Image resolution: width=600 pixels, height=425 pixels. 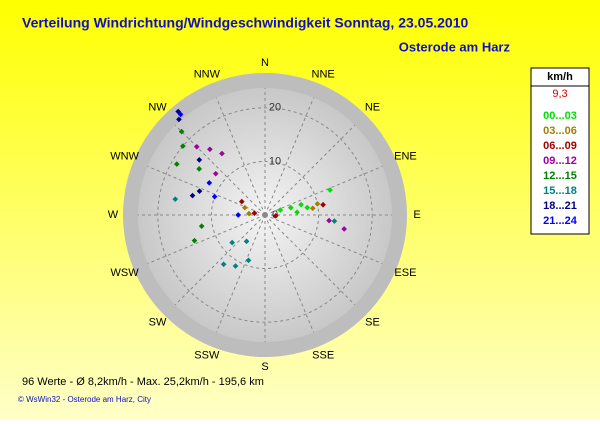 I want to click on direction-label: ESE, so click(x=405, y=273).